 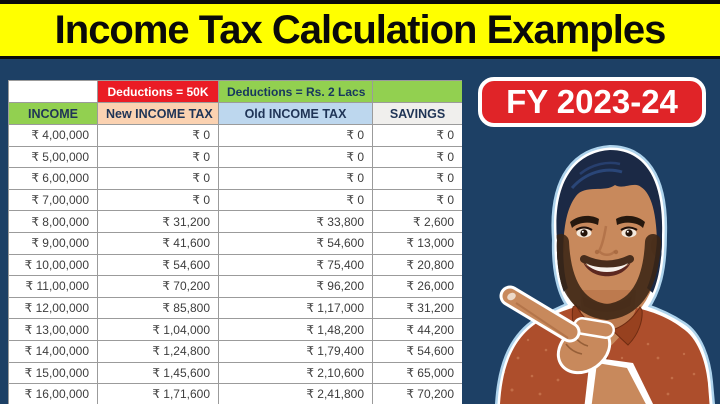 I want to click on income-cell: ₹ 16,00,000, so click(x=53, y=393).